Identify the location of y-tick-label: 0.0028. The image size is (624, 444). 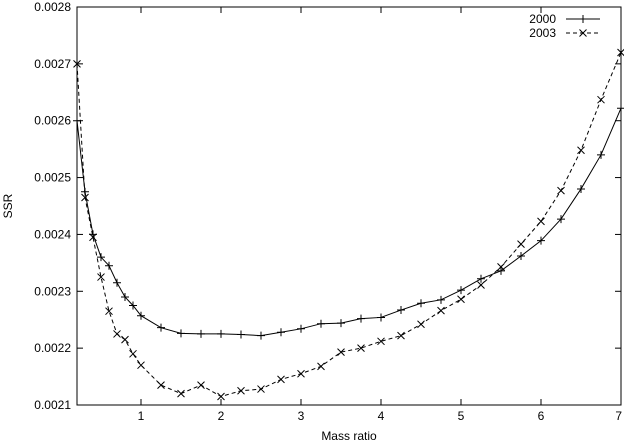
(52, 7).